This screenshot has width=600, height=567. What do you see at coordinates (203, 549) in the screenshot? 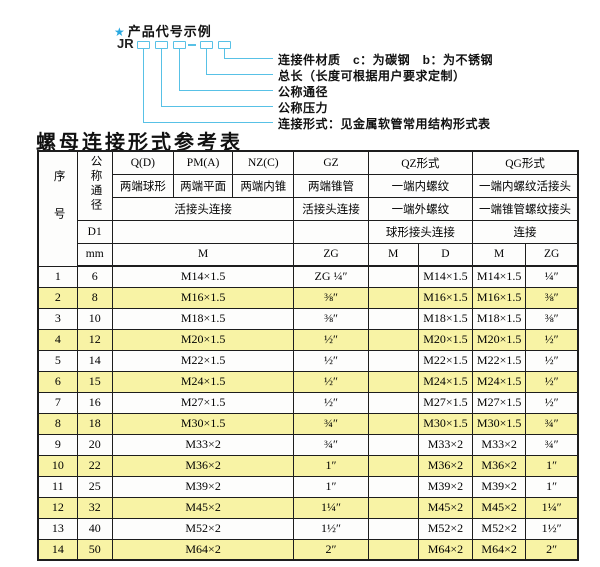
I see `cell-m: M64×2` at bounding box center [203, 549].